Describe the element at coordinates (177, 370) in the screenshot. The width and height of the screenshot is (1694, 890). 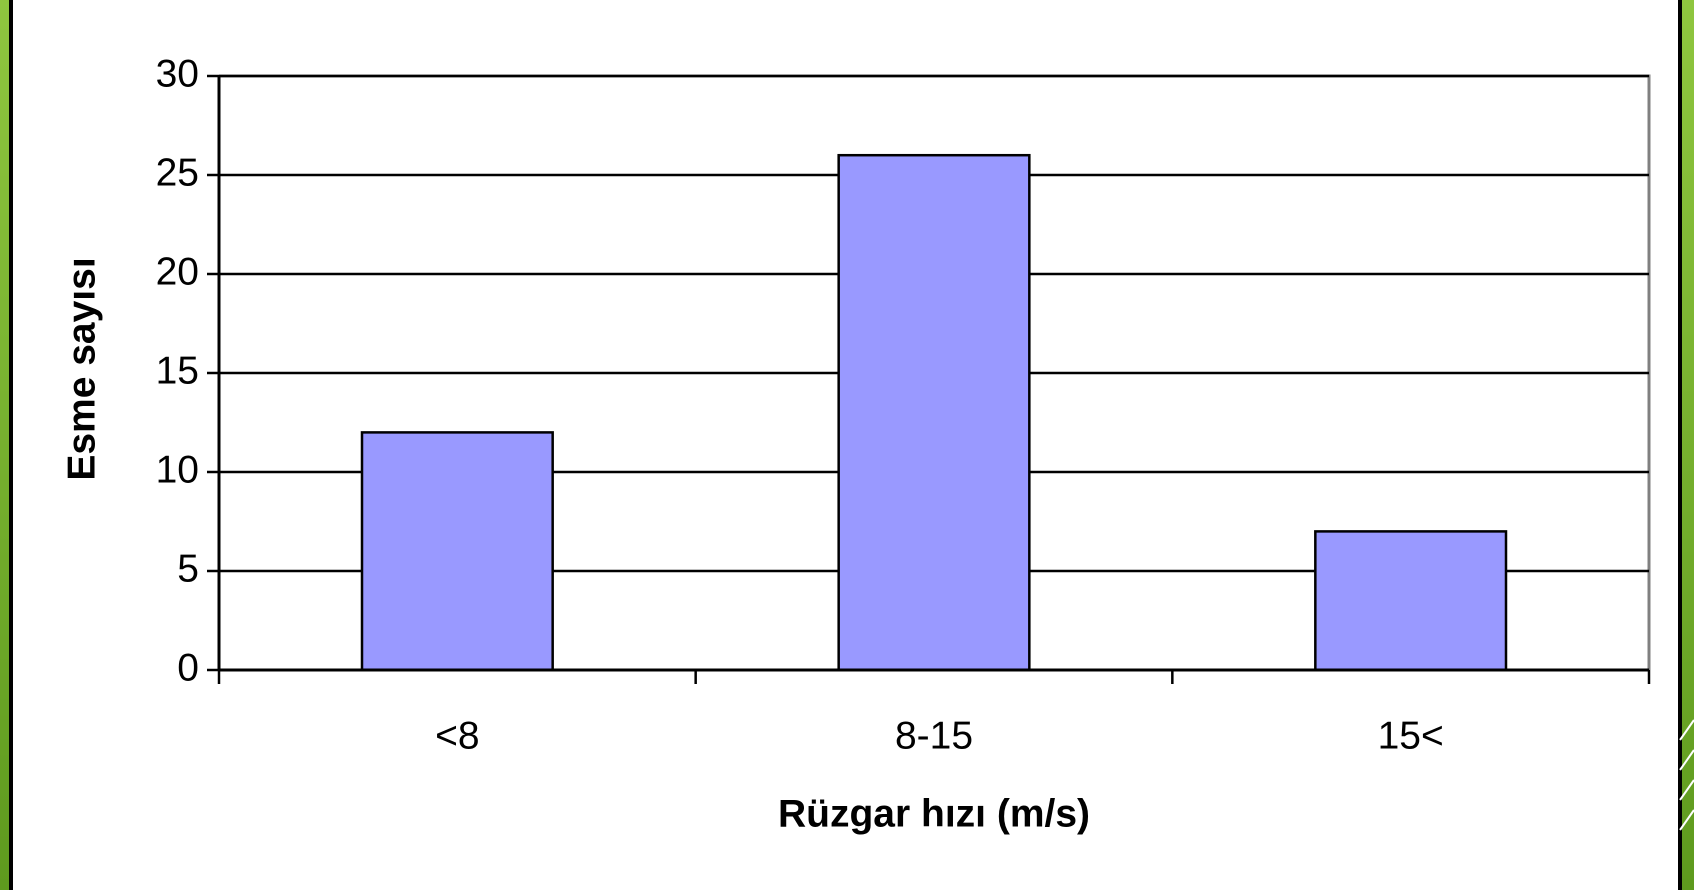
I see `y-tick-label: 15` at that location.